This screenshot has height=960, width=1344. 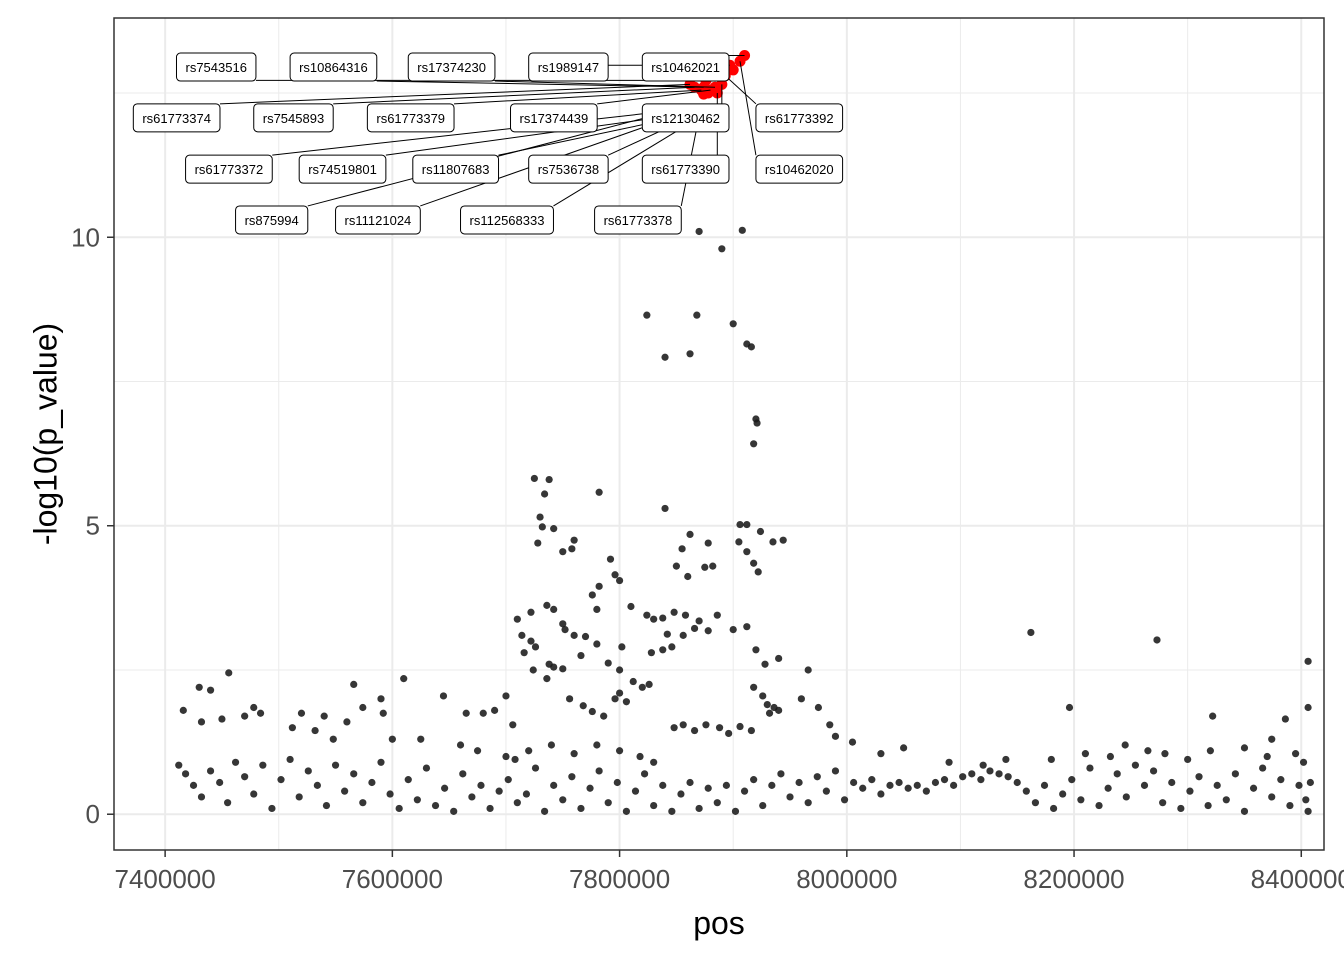 I want to click on snp-label-text: rs11121024, so click(x=378, y=220).